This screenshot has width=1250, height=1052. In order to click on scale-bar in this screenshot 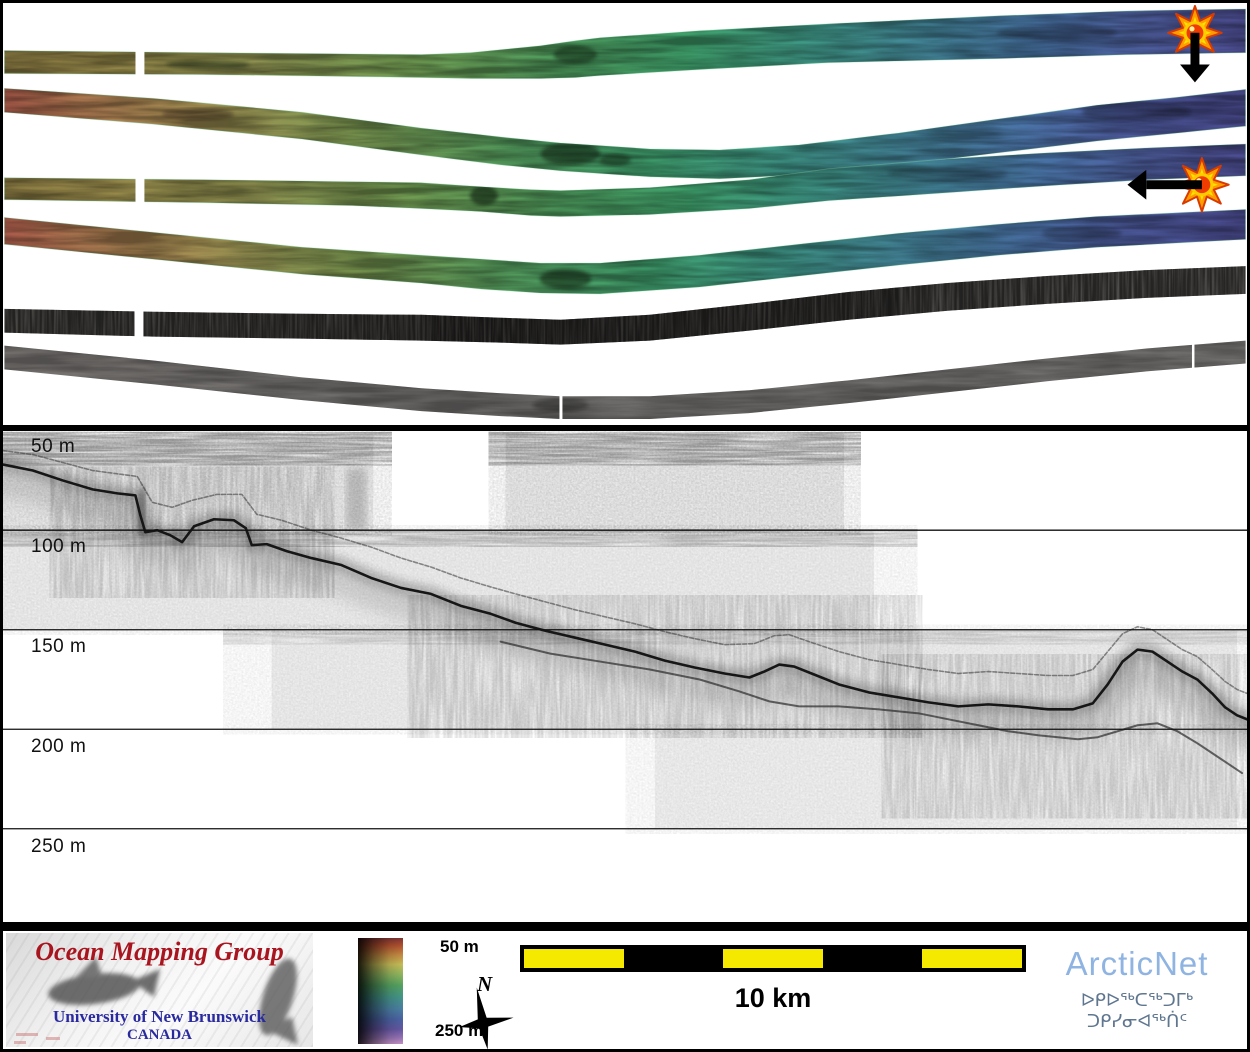, I will do `click(773, 958)`.